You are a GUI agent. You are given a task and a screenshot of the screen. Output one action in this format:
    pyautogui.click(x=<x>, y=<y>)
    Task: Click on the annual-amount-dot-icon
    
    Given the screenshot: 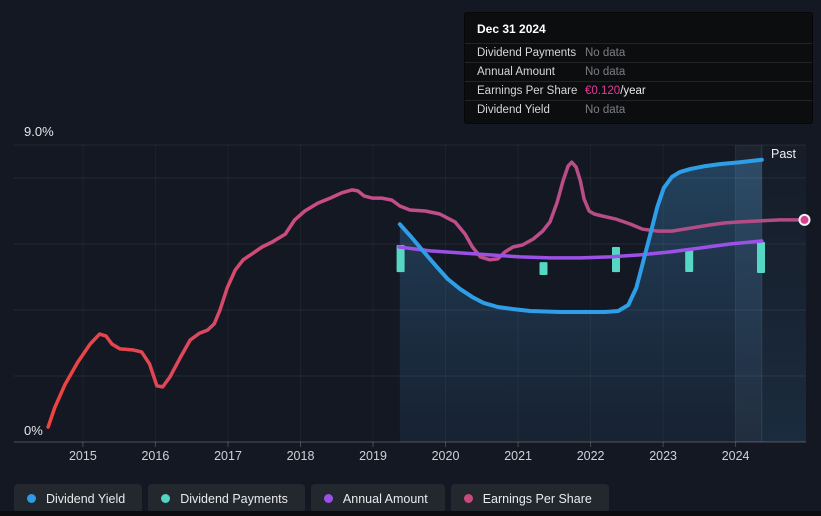 What is the action you would take?
    pyautogui.click(x=328, y=498)
    